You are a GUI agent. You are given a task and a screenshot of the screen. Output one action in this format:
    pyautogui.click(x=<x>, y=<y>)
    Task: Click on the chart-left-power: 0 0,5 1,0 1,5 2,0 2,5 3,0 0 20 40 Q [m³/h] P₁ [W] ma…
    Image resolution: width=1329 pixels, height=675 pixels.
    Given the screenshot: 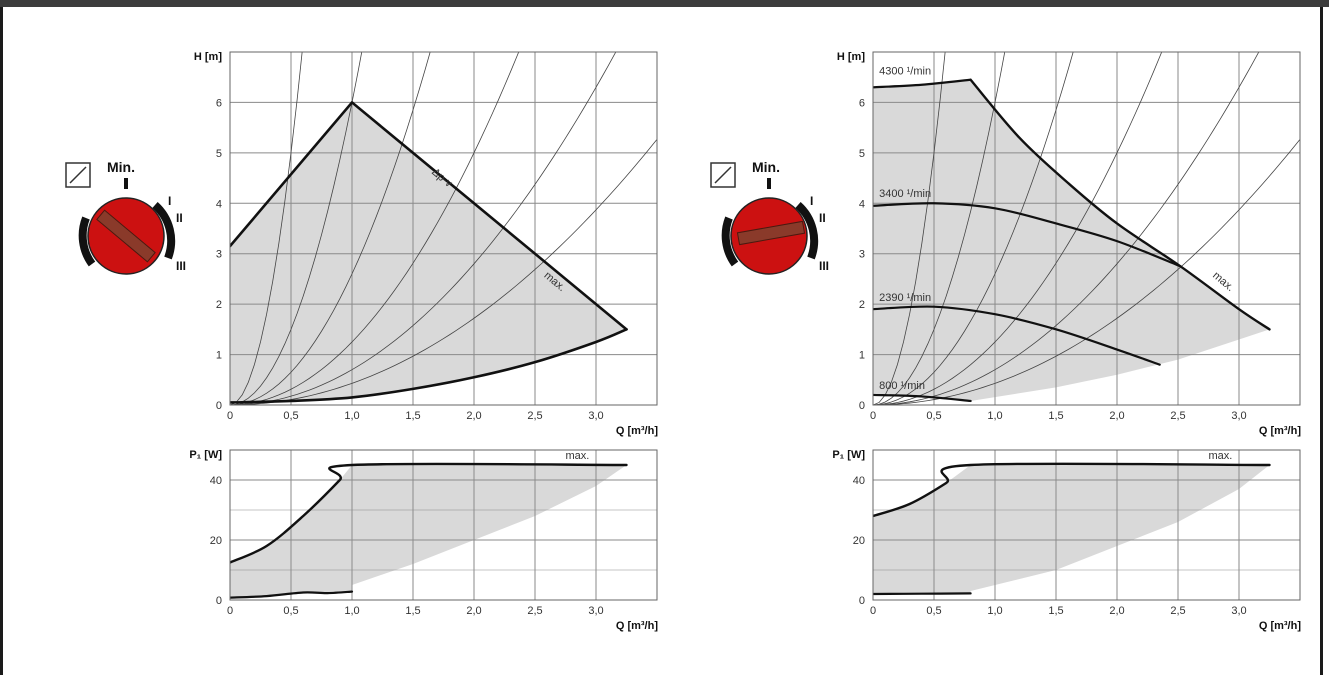 What is the action you would take?
    pyautogui.click(x=423, y=540)
    